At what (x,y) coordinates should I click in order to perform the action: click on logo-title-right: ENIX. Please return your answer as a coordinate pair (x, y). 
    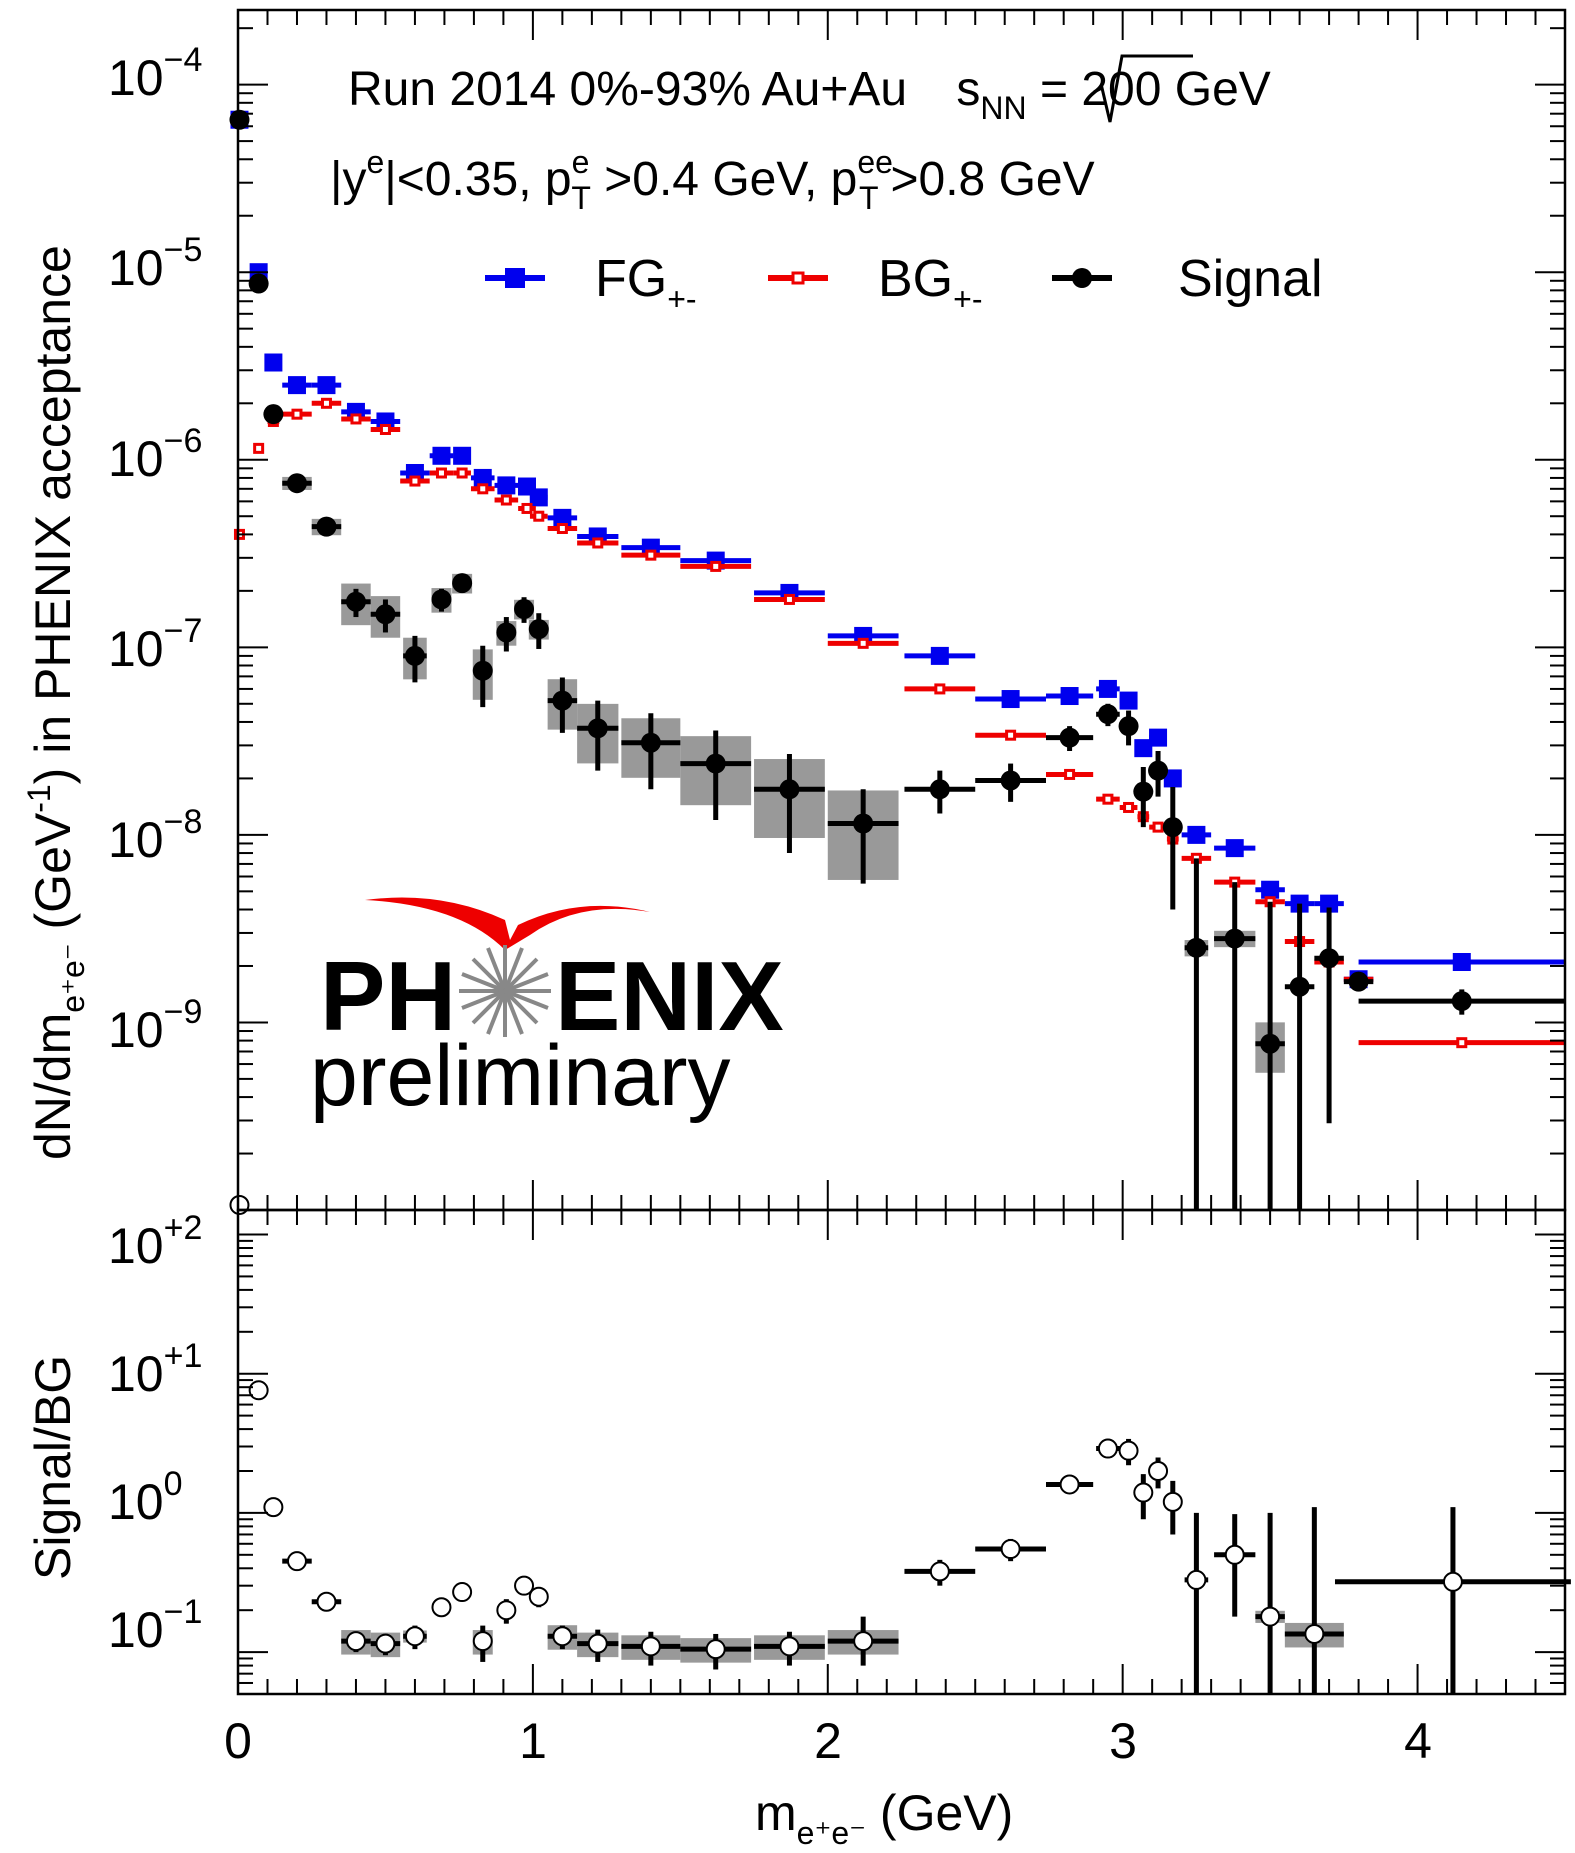
    Looking at the image, I should click on (669, 996).